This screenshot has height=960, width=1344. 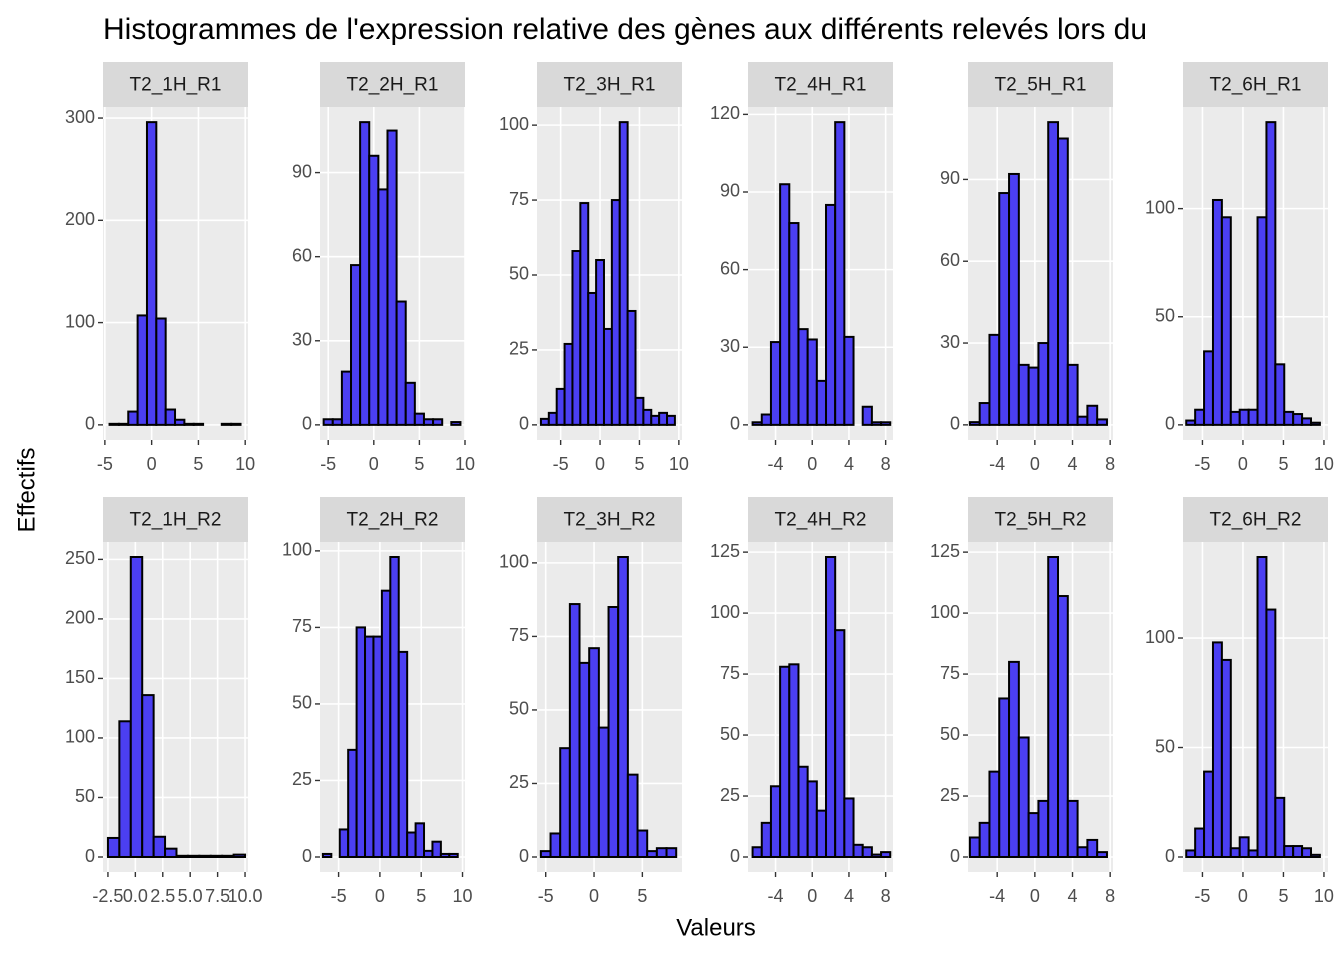 I want to click on y-tick-label: 60, so click(x=950, y=260).